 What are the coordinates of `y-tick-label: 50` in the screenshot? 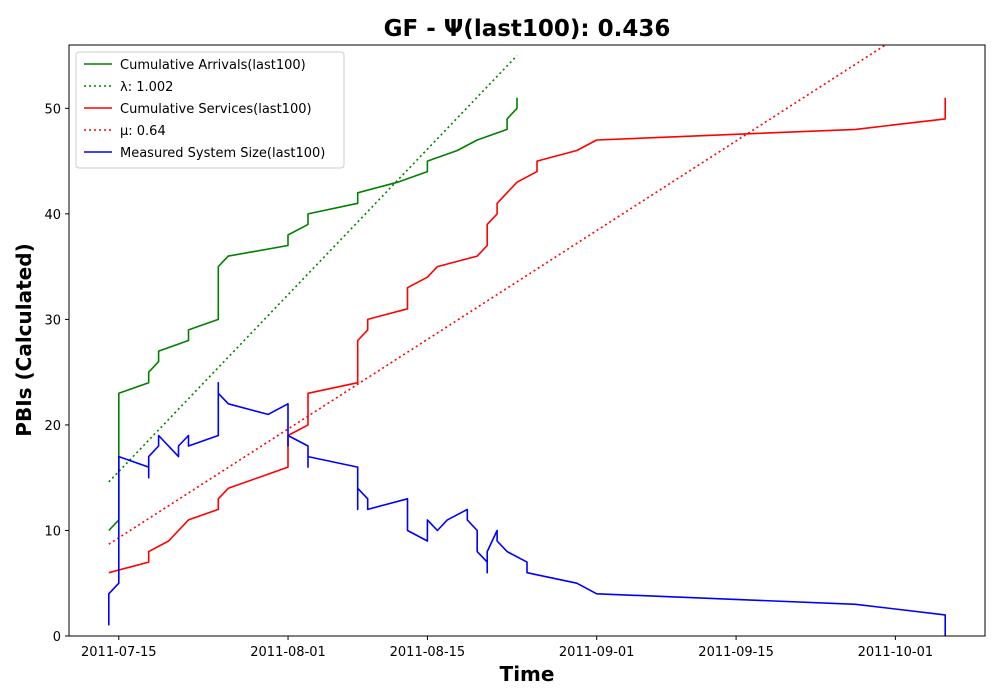 It's located at (52, 109).